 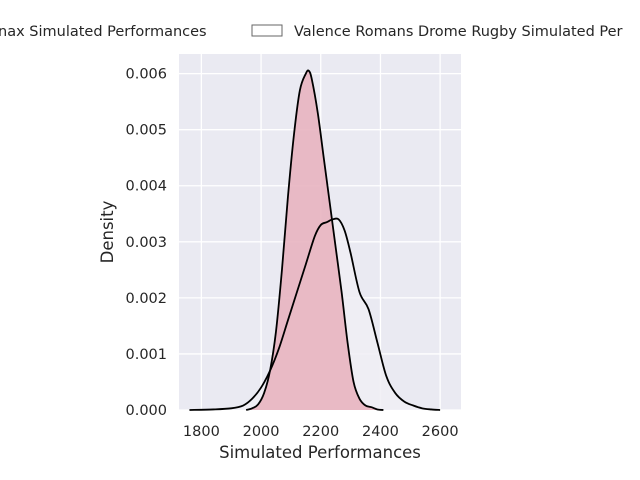 I want to click on x-tick-labels: 1800 2000 2200 2400 2600, so click(x=321, y=432).